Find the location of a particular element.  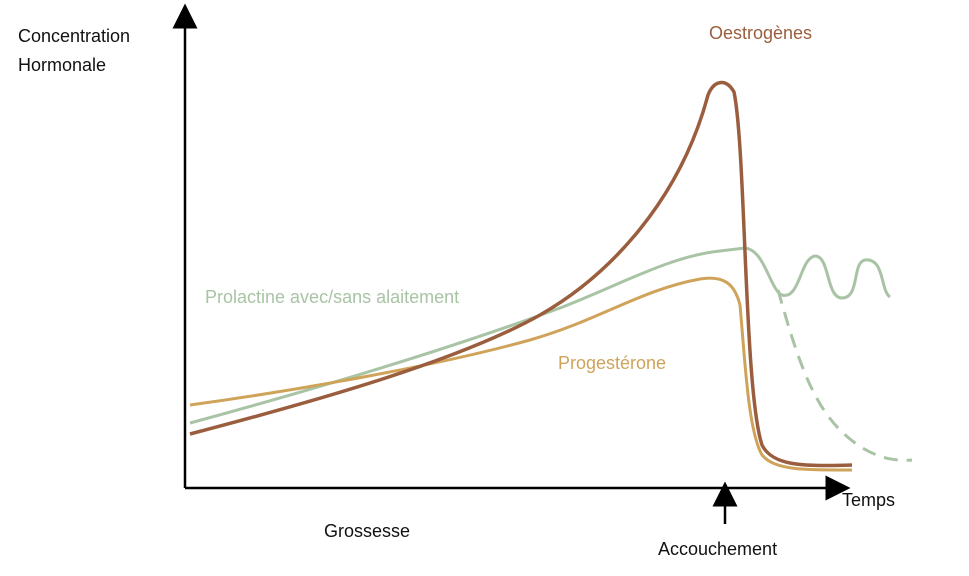

x-label: Temps is located at coordinates (868, 500).